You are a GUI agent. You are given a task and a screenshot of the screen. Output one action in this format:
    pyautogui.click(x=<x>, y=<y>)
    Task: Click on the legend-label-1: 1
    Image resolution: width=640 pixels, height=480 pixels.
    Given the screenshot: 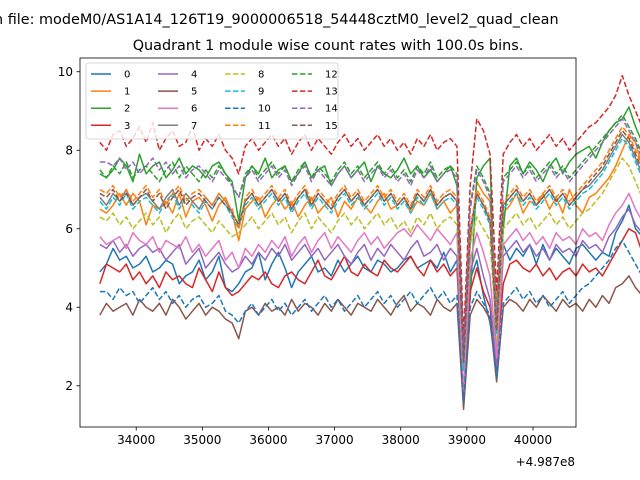 What is the action you would take?
    pyautogui.click(x=127, y=92)
    